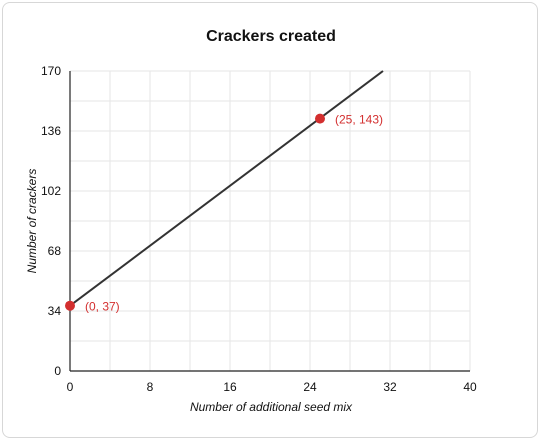 Image resolution: width=542 pixels, height=442 pixels. What do you see at coordinates (390, 387) in the screenshot?
I see `x-tick-label: 32` at bounding box center [390, 387].